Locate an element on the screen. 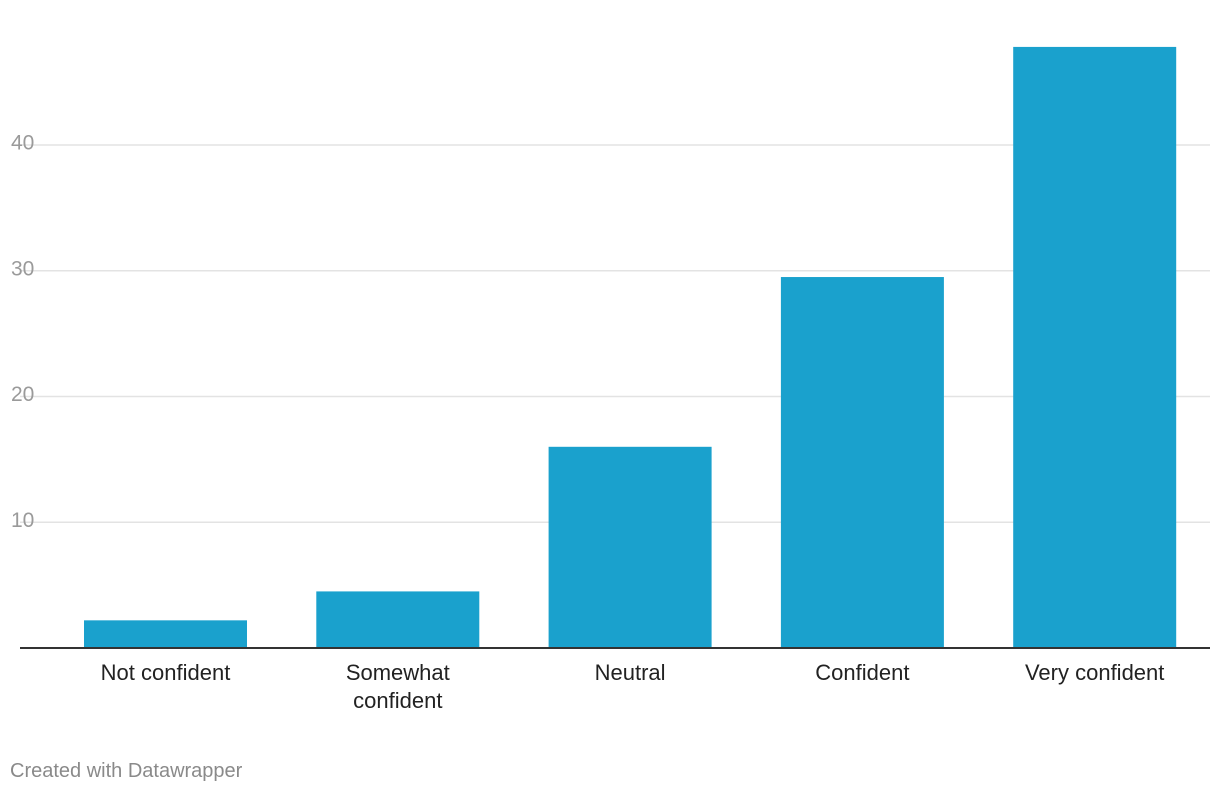 The height and width of the screenshot is (796, 1220). x-tick-label: Somewhat confident is located at coordinates (398, 686).